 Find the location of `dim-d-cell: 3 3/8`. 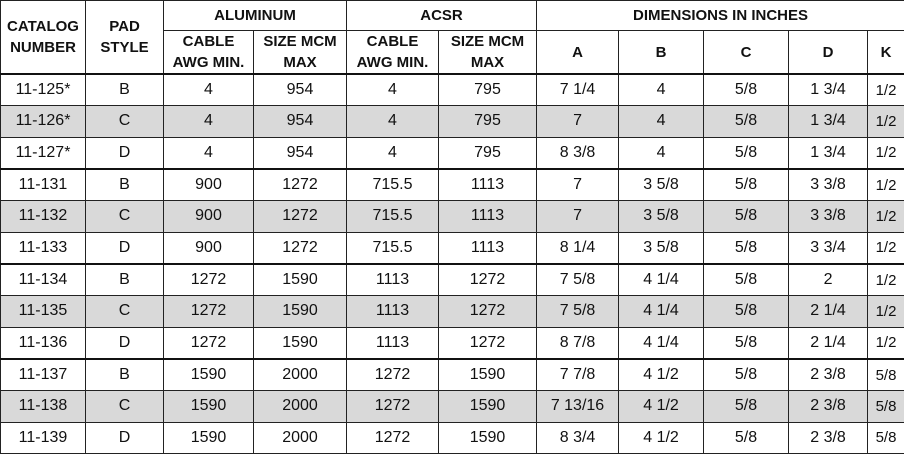

dim-d-cell: 3 3/8 is located at coordinates (828, 185).